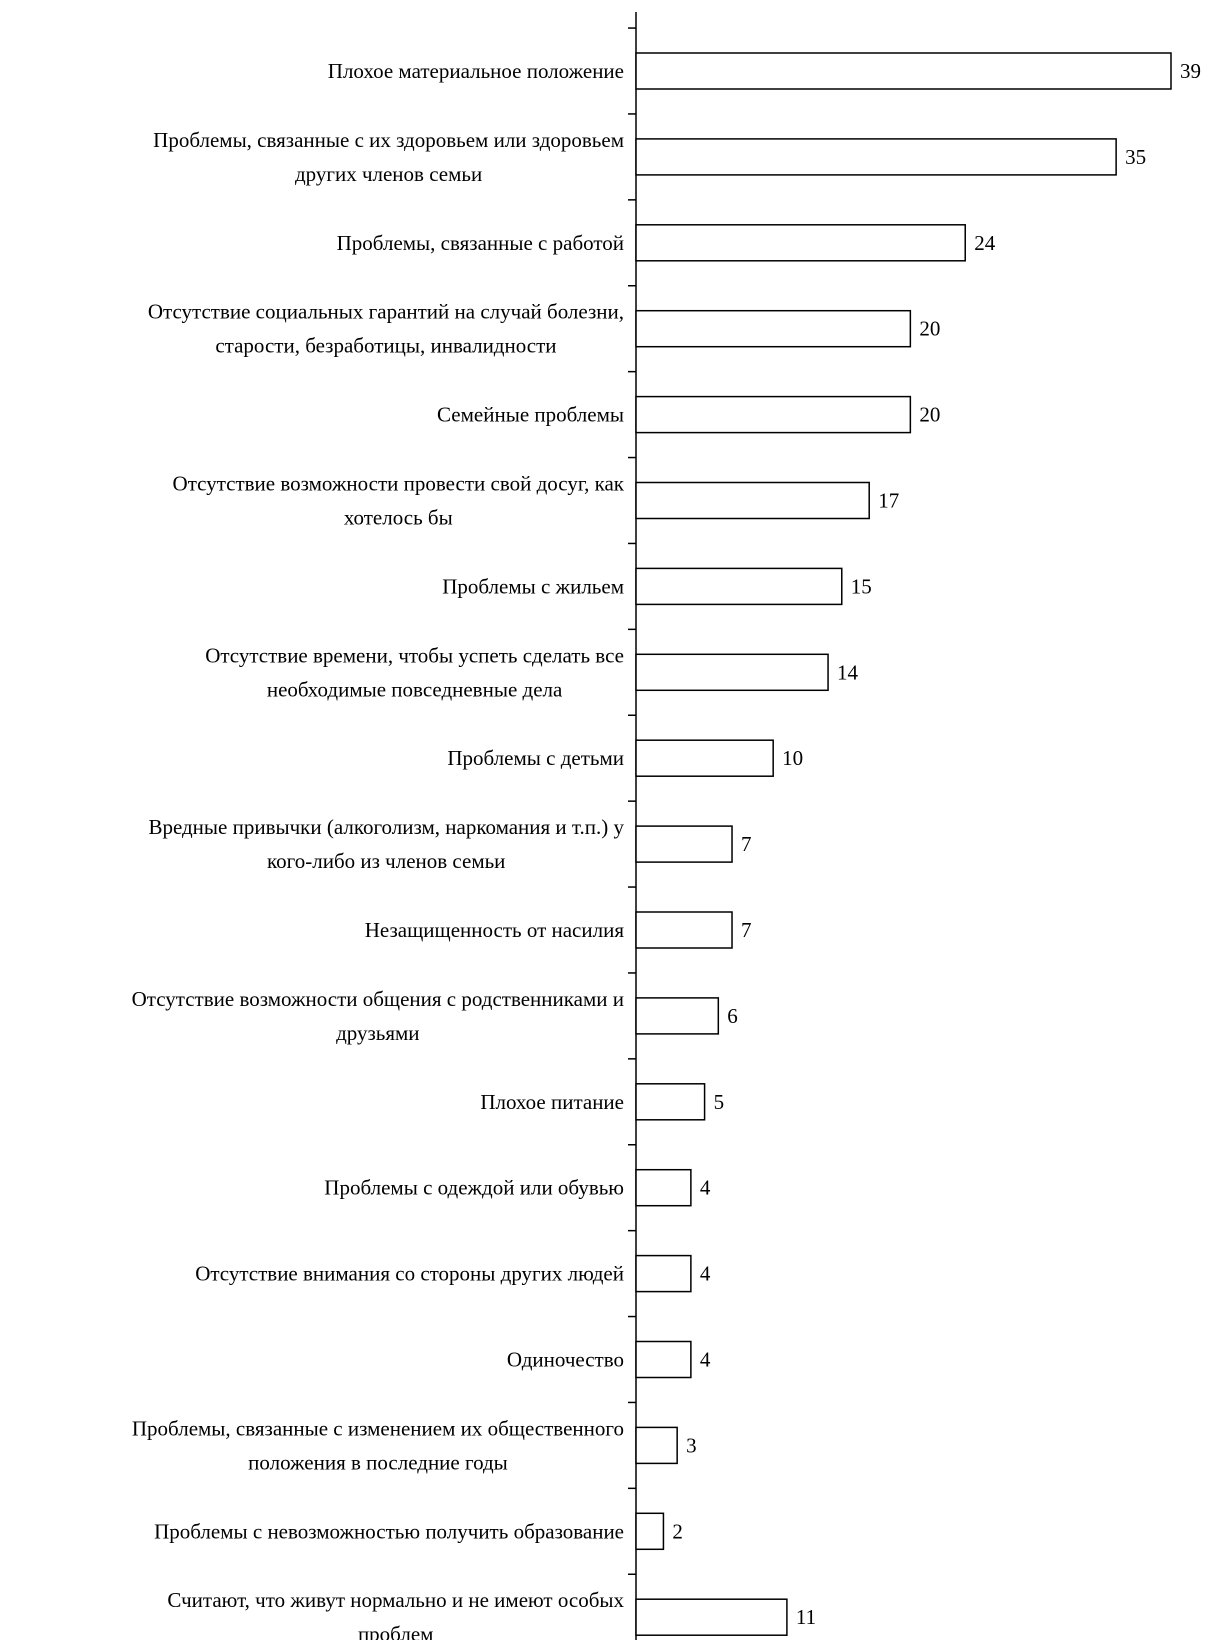 This screenshot has height=1640, width=1212. I want to click on category-label-line: Проблемы, связанные с работой, so click(480, 243).